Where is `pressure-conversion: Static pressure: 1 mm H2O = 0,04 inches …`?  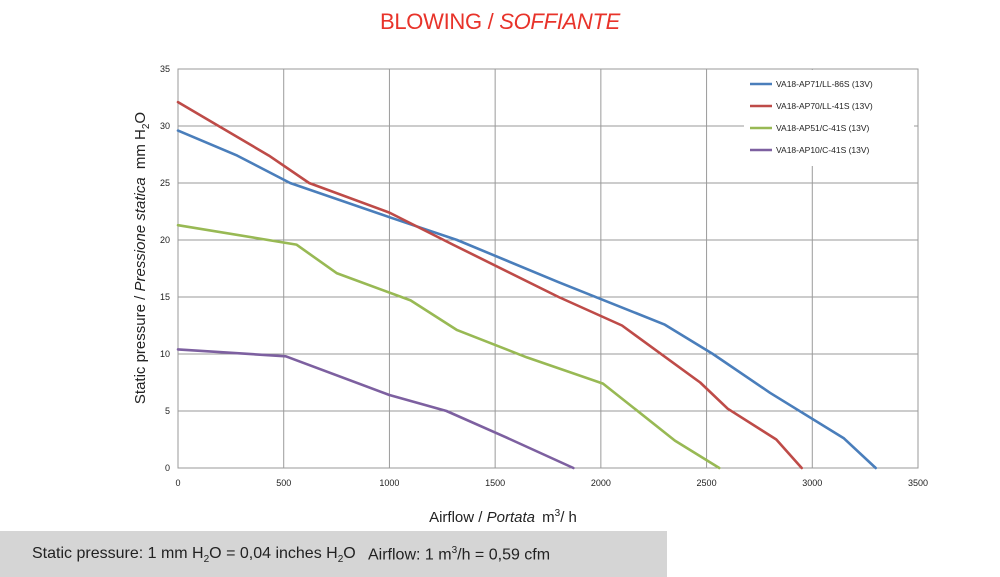 pressure-conversion: Static pressure: 1 mm H2O = 0,04 inches … is located at coordinates (194, 555).